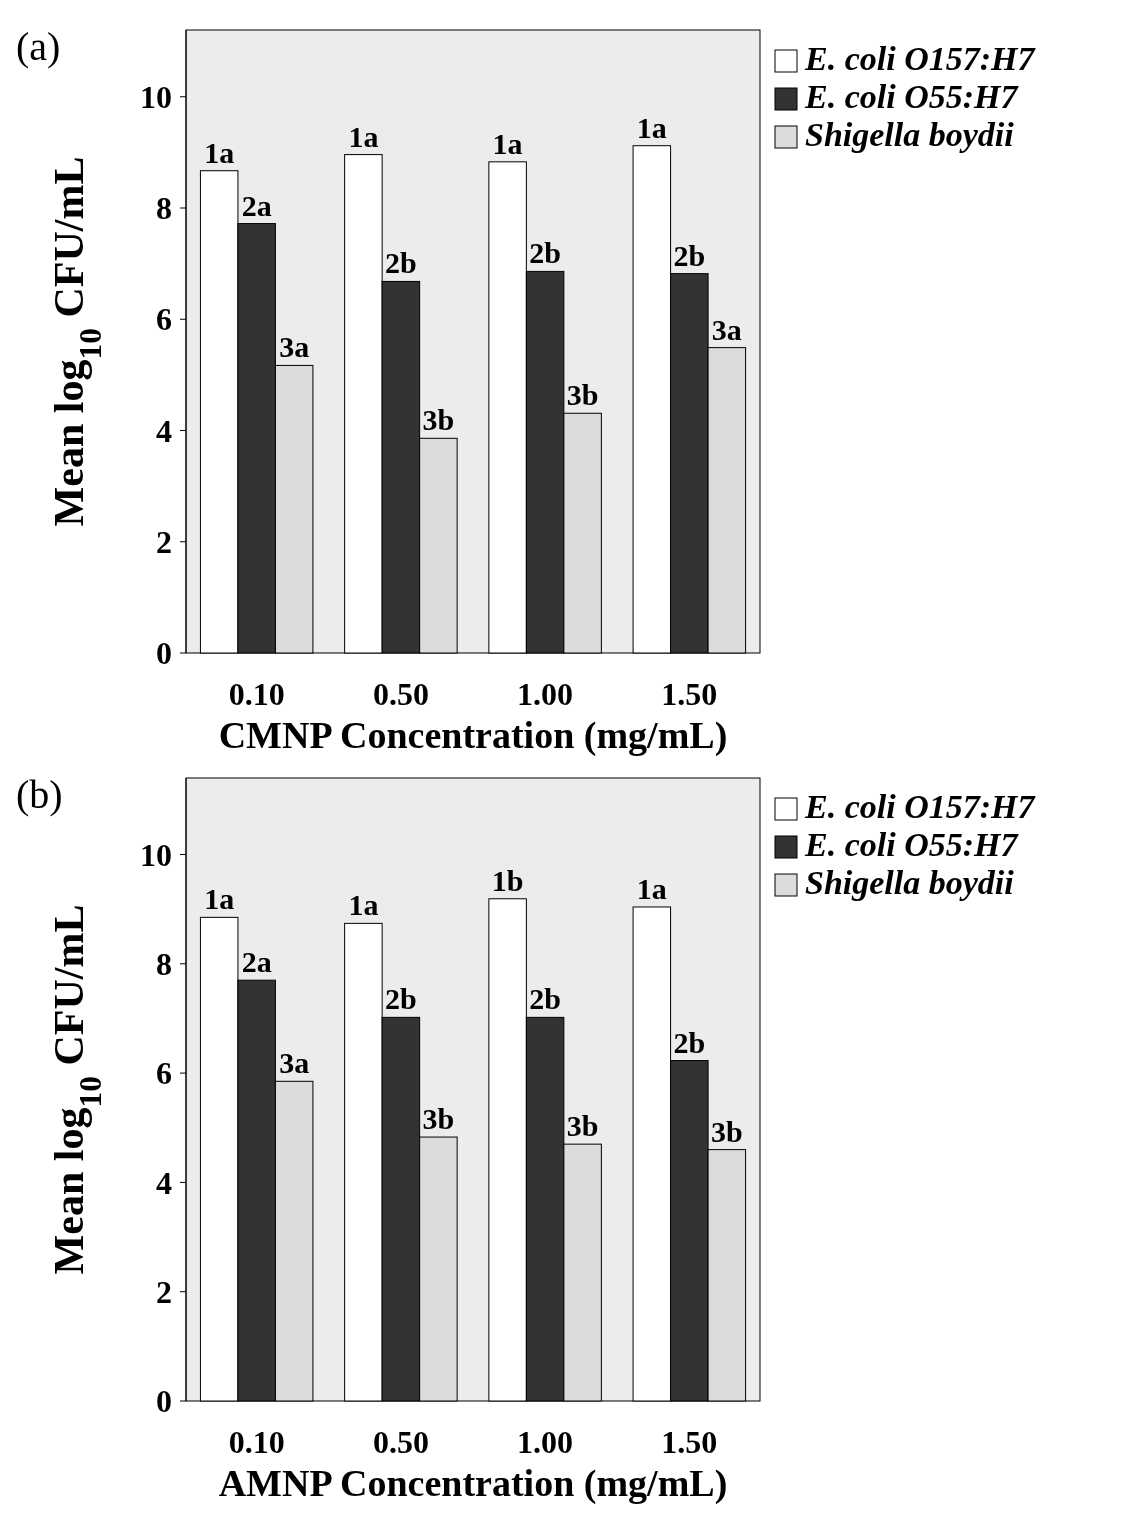 This screenshot has width=1124, height=1523. Describe the element at coordinates (473, 1483) in the screenshot. I see `x-axis-title: AMNP Concentration (mg/mL)` at that location.